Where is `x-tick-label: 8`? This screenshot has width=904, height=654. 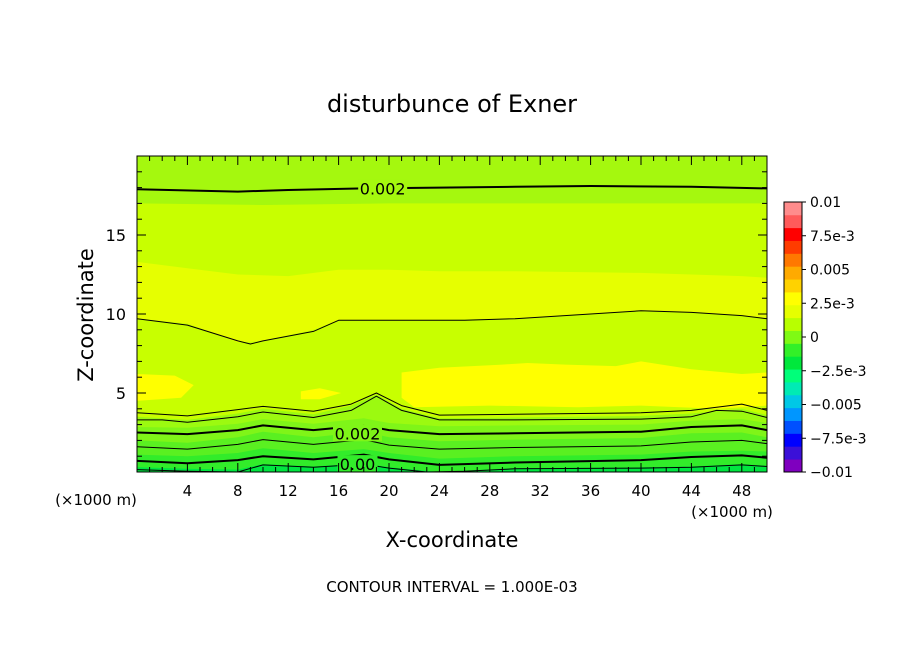
x-tick-label: 8 is located at coordinates (238, 491).